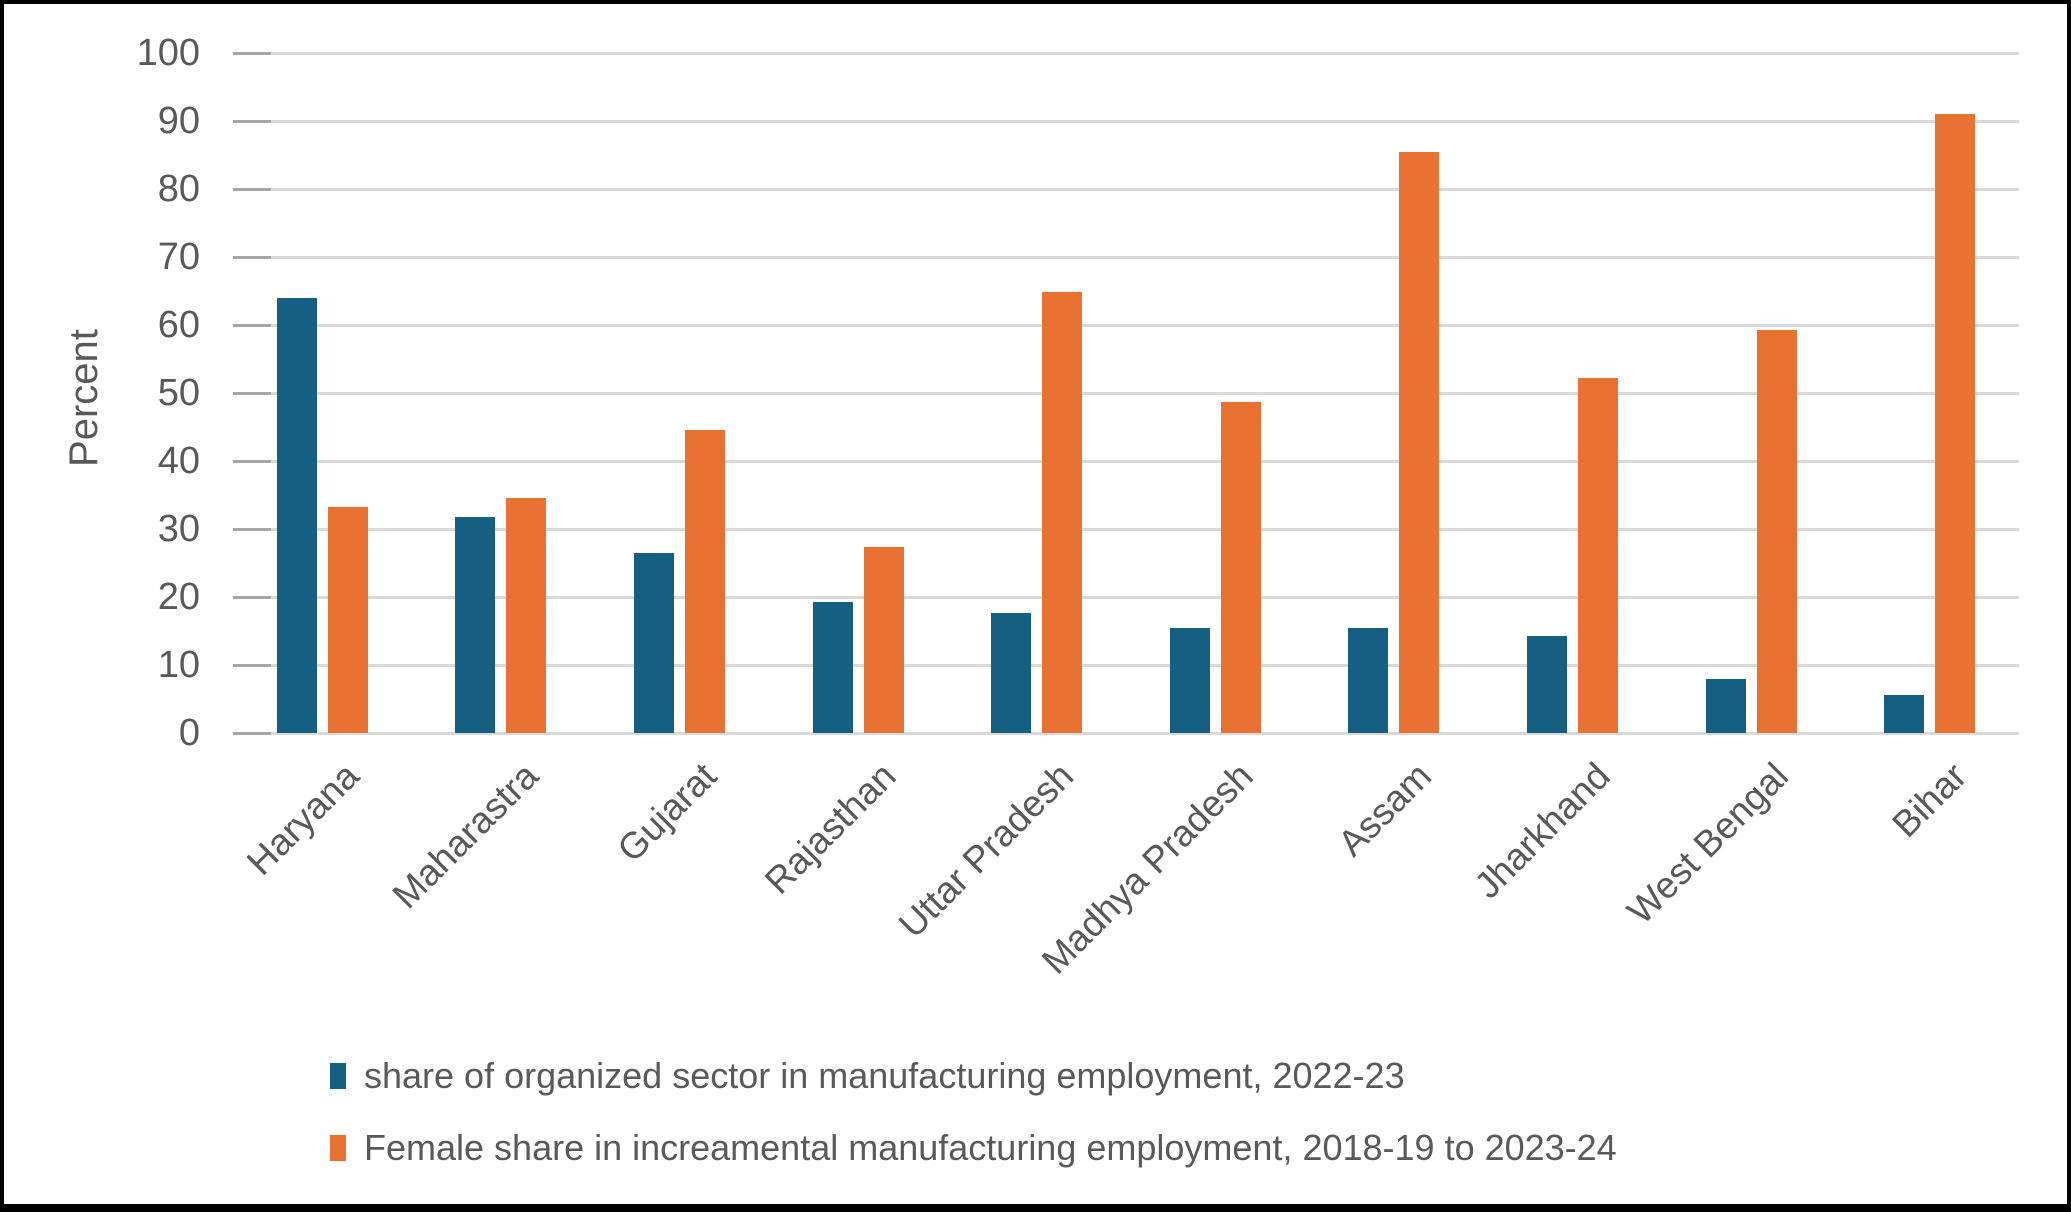 The height and width of the screenshot is (1212, 2071). Describe the element at coordinates (338, 1076) in the screenshot. I see `legend-swatch-organized-sector-icon` at that location.